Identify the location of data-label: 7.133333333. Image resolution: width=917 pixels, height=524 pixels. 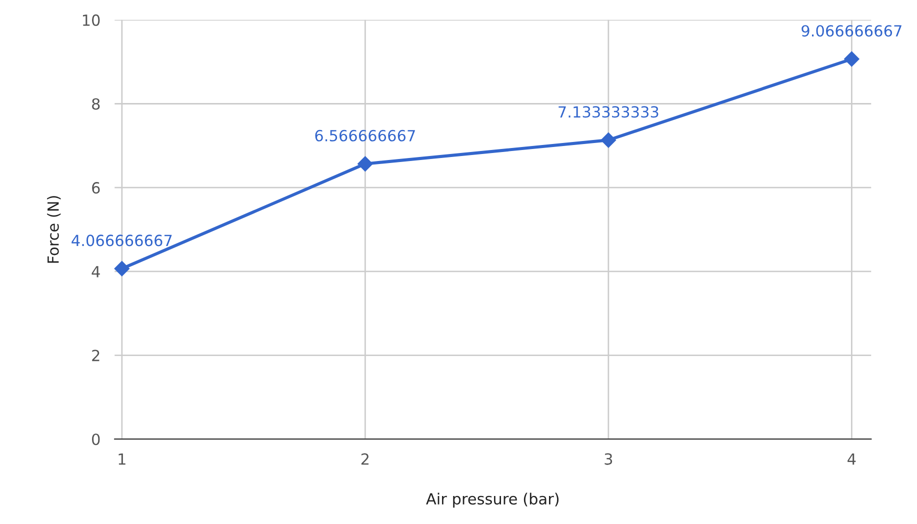
(608, 112).